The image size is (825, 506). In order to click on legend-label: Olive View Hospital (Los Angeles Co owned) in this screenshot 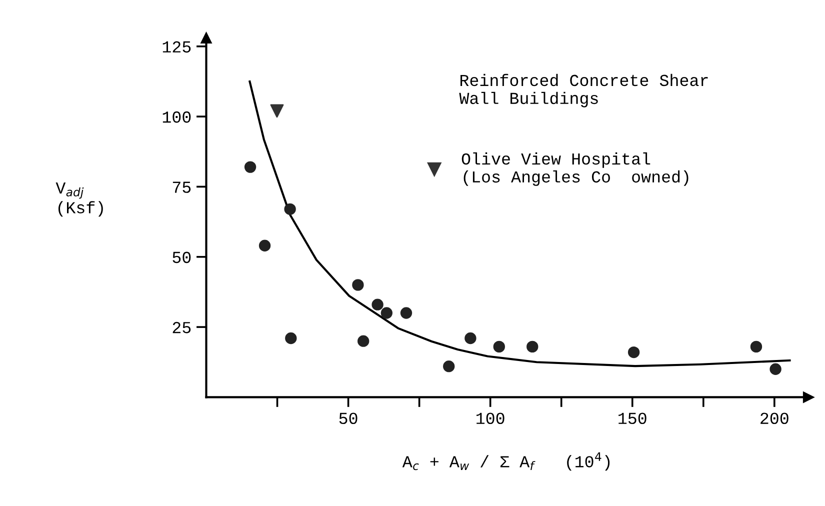, I will do `click(575, 169)`.